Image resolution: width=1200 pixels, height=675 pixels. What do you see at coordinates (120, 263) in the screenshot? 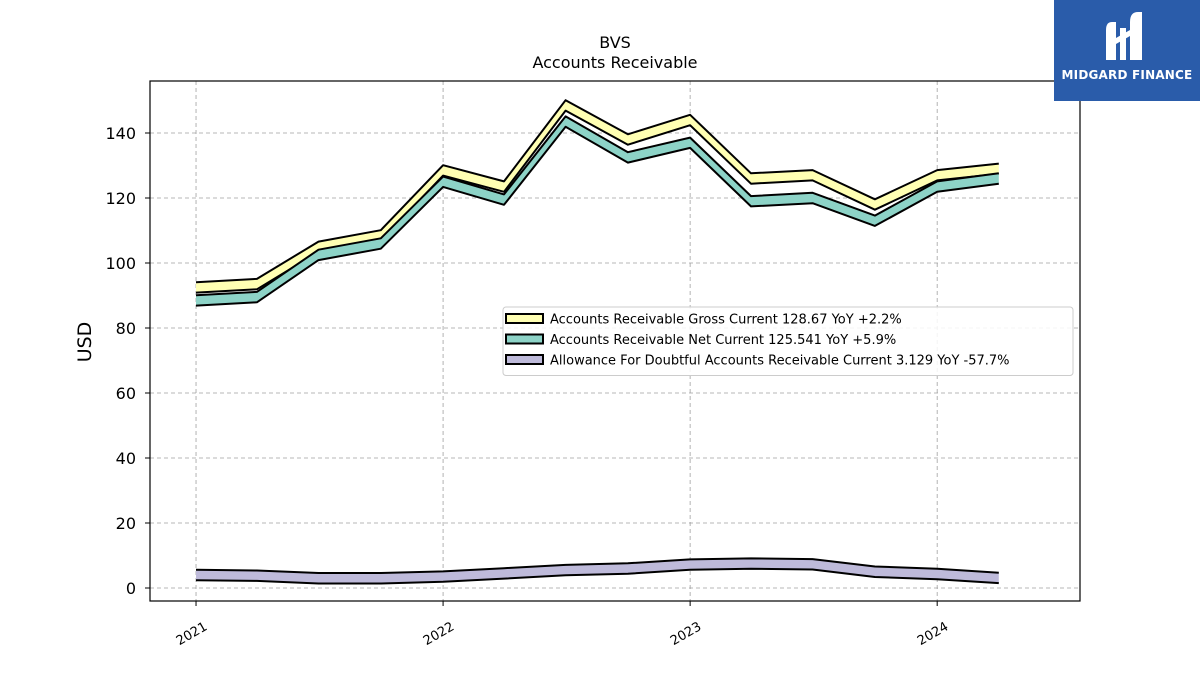
I see `y-tick-label: 100` at bounding box center [120, 263].